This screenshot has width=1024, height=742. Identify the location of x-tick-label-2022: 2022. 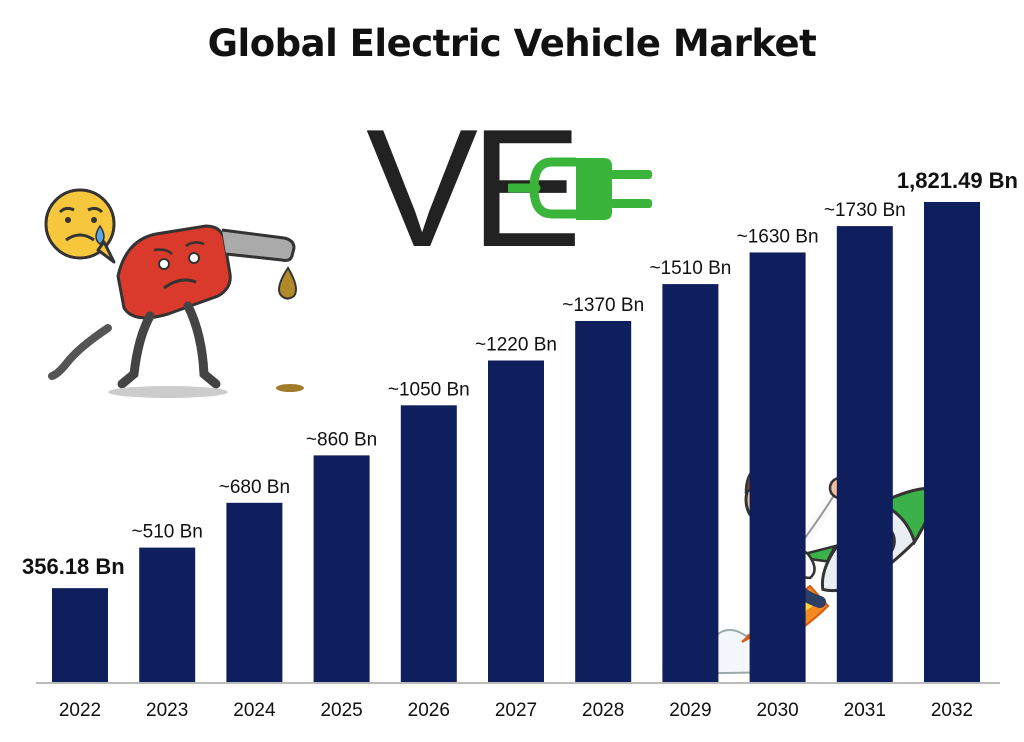
(80, 710).